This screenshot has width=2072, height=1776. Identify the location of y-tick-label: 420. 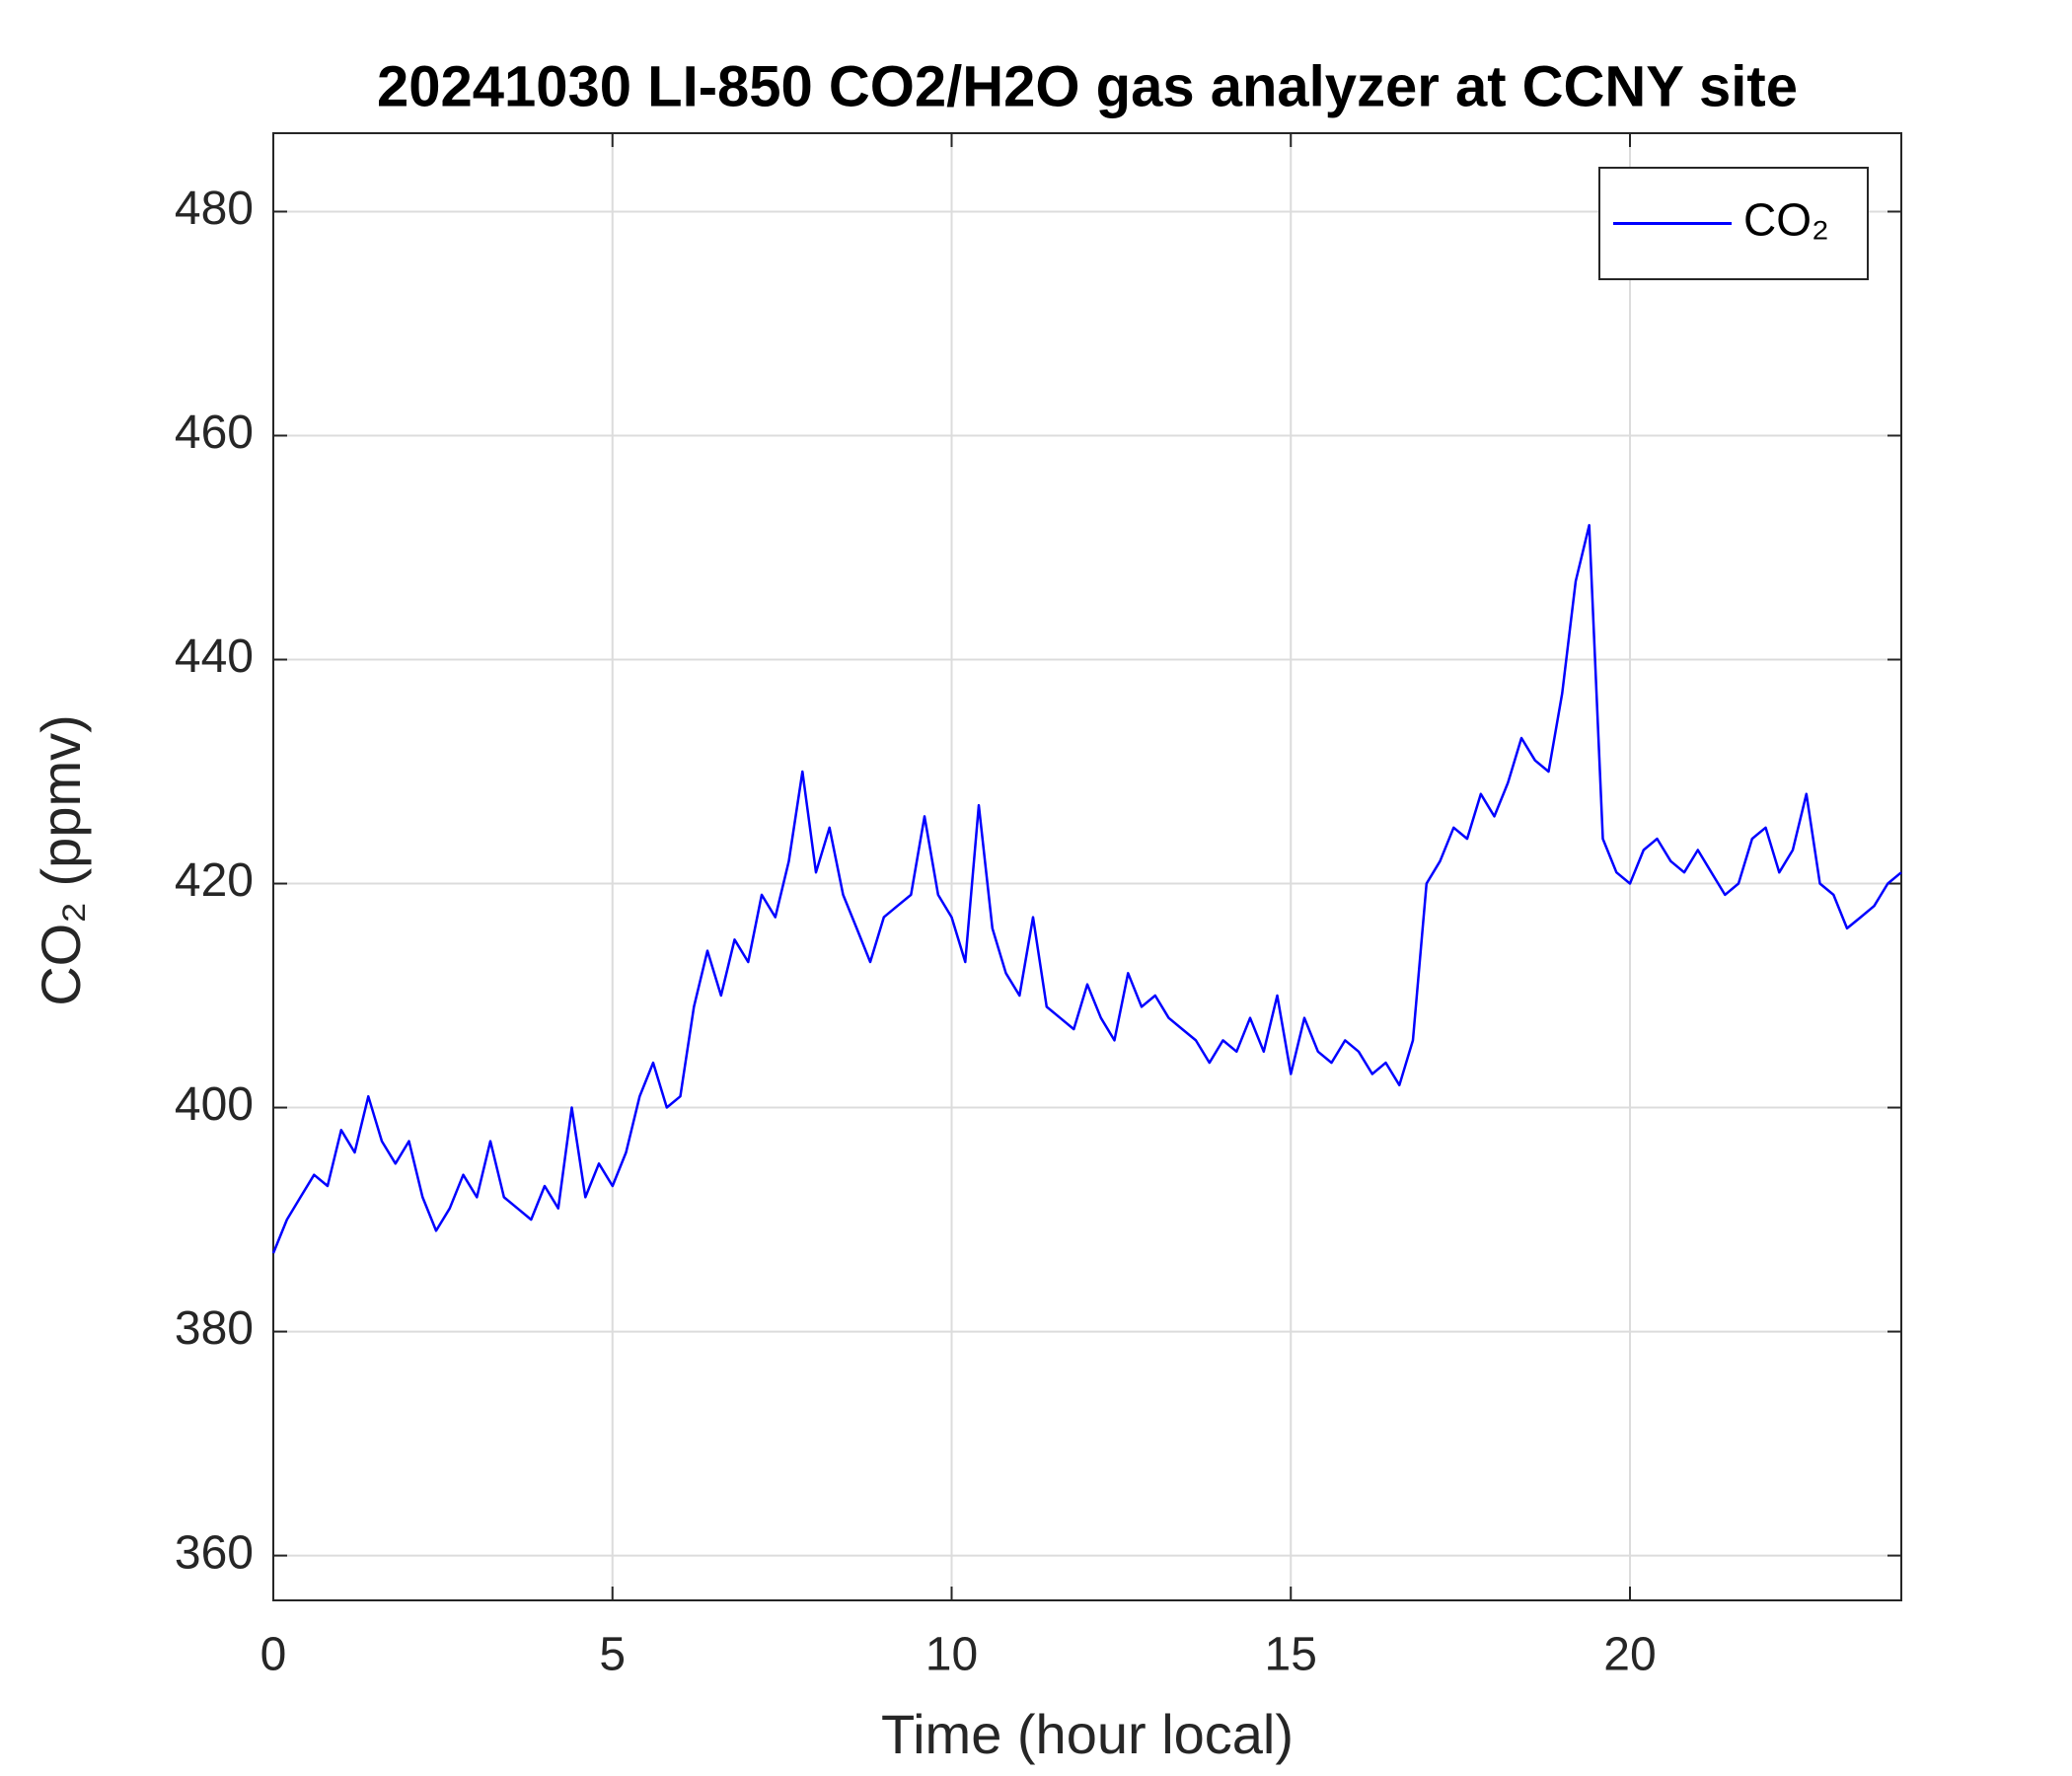
(215, 881).